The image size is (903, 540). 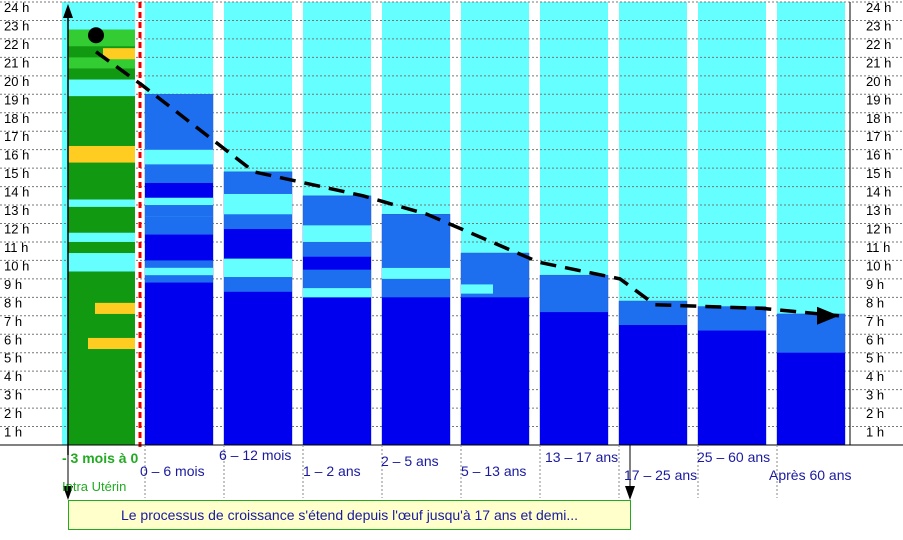 I want to click on y-tick-label-right: 20 h, so click(x=878, y=81).